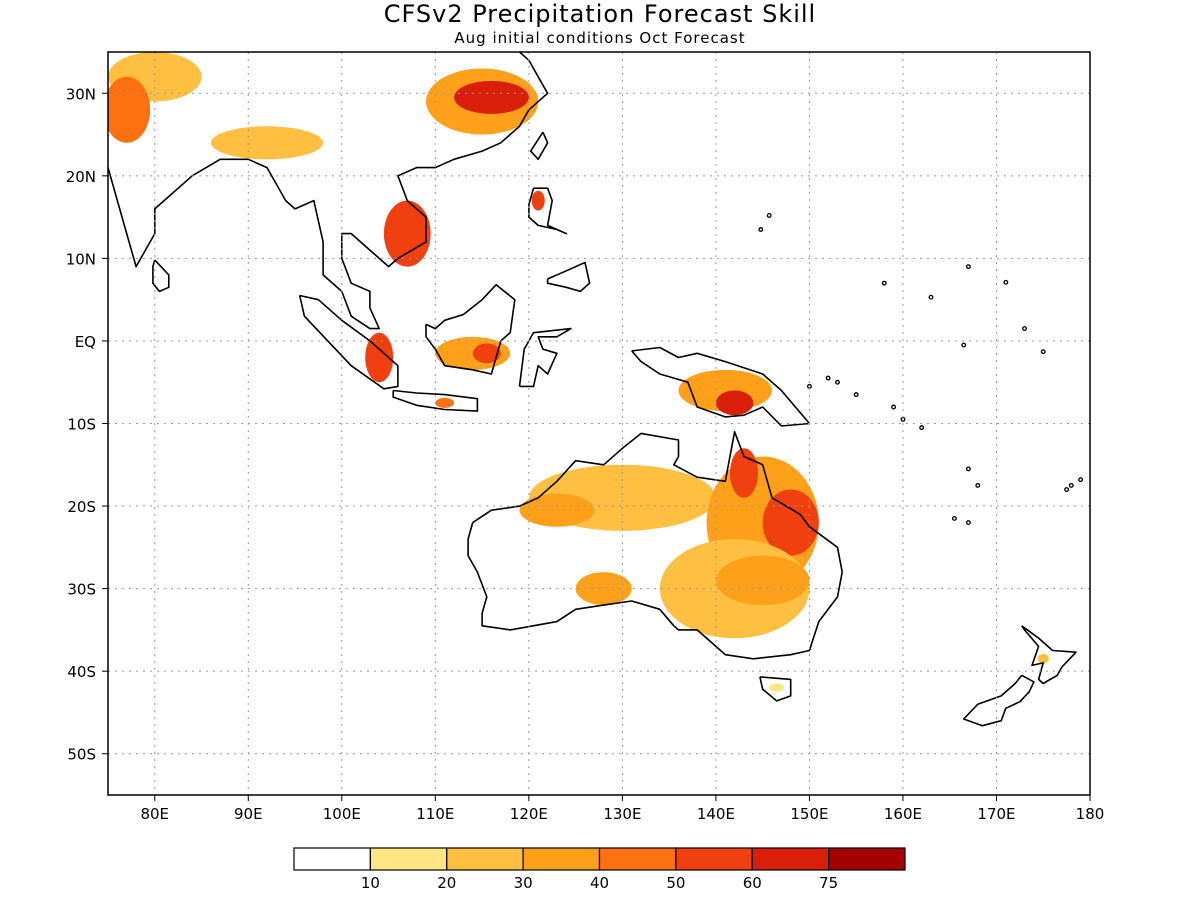 The height and width of the screenshot is (900, 1200). I want to click on lat-tick-label: 40S, so click(81, 672).